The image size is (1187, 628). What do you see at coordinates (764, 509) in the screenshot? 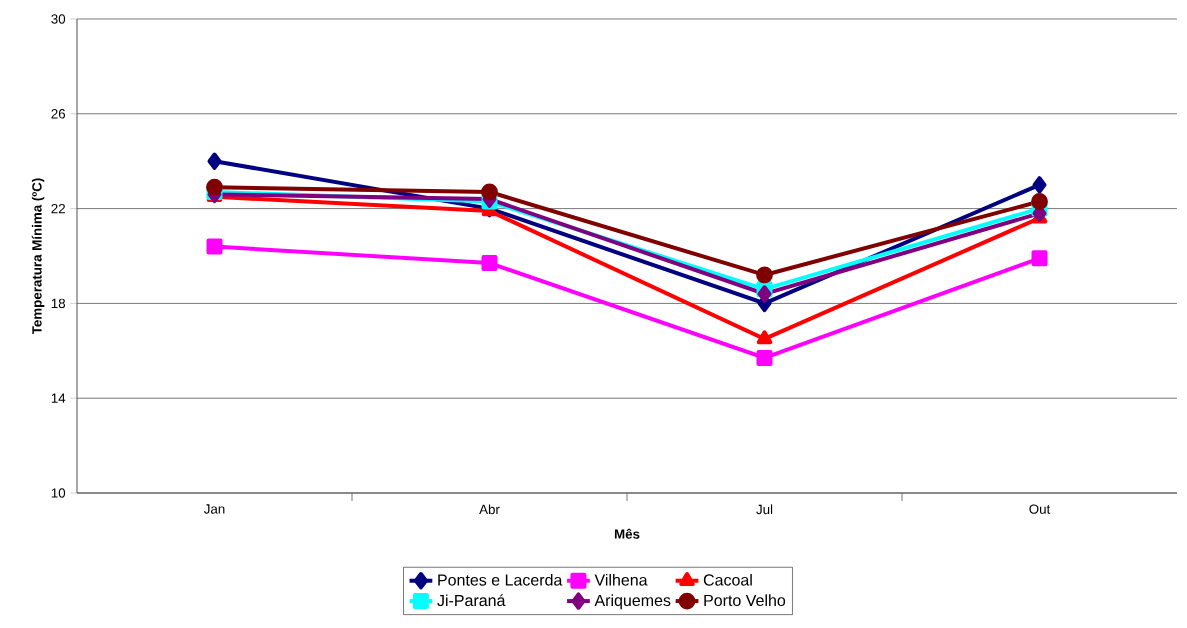
I see `x-tick-label: Jul` at bounding box center [764, 509].